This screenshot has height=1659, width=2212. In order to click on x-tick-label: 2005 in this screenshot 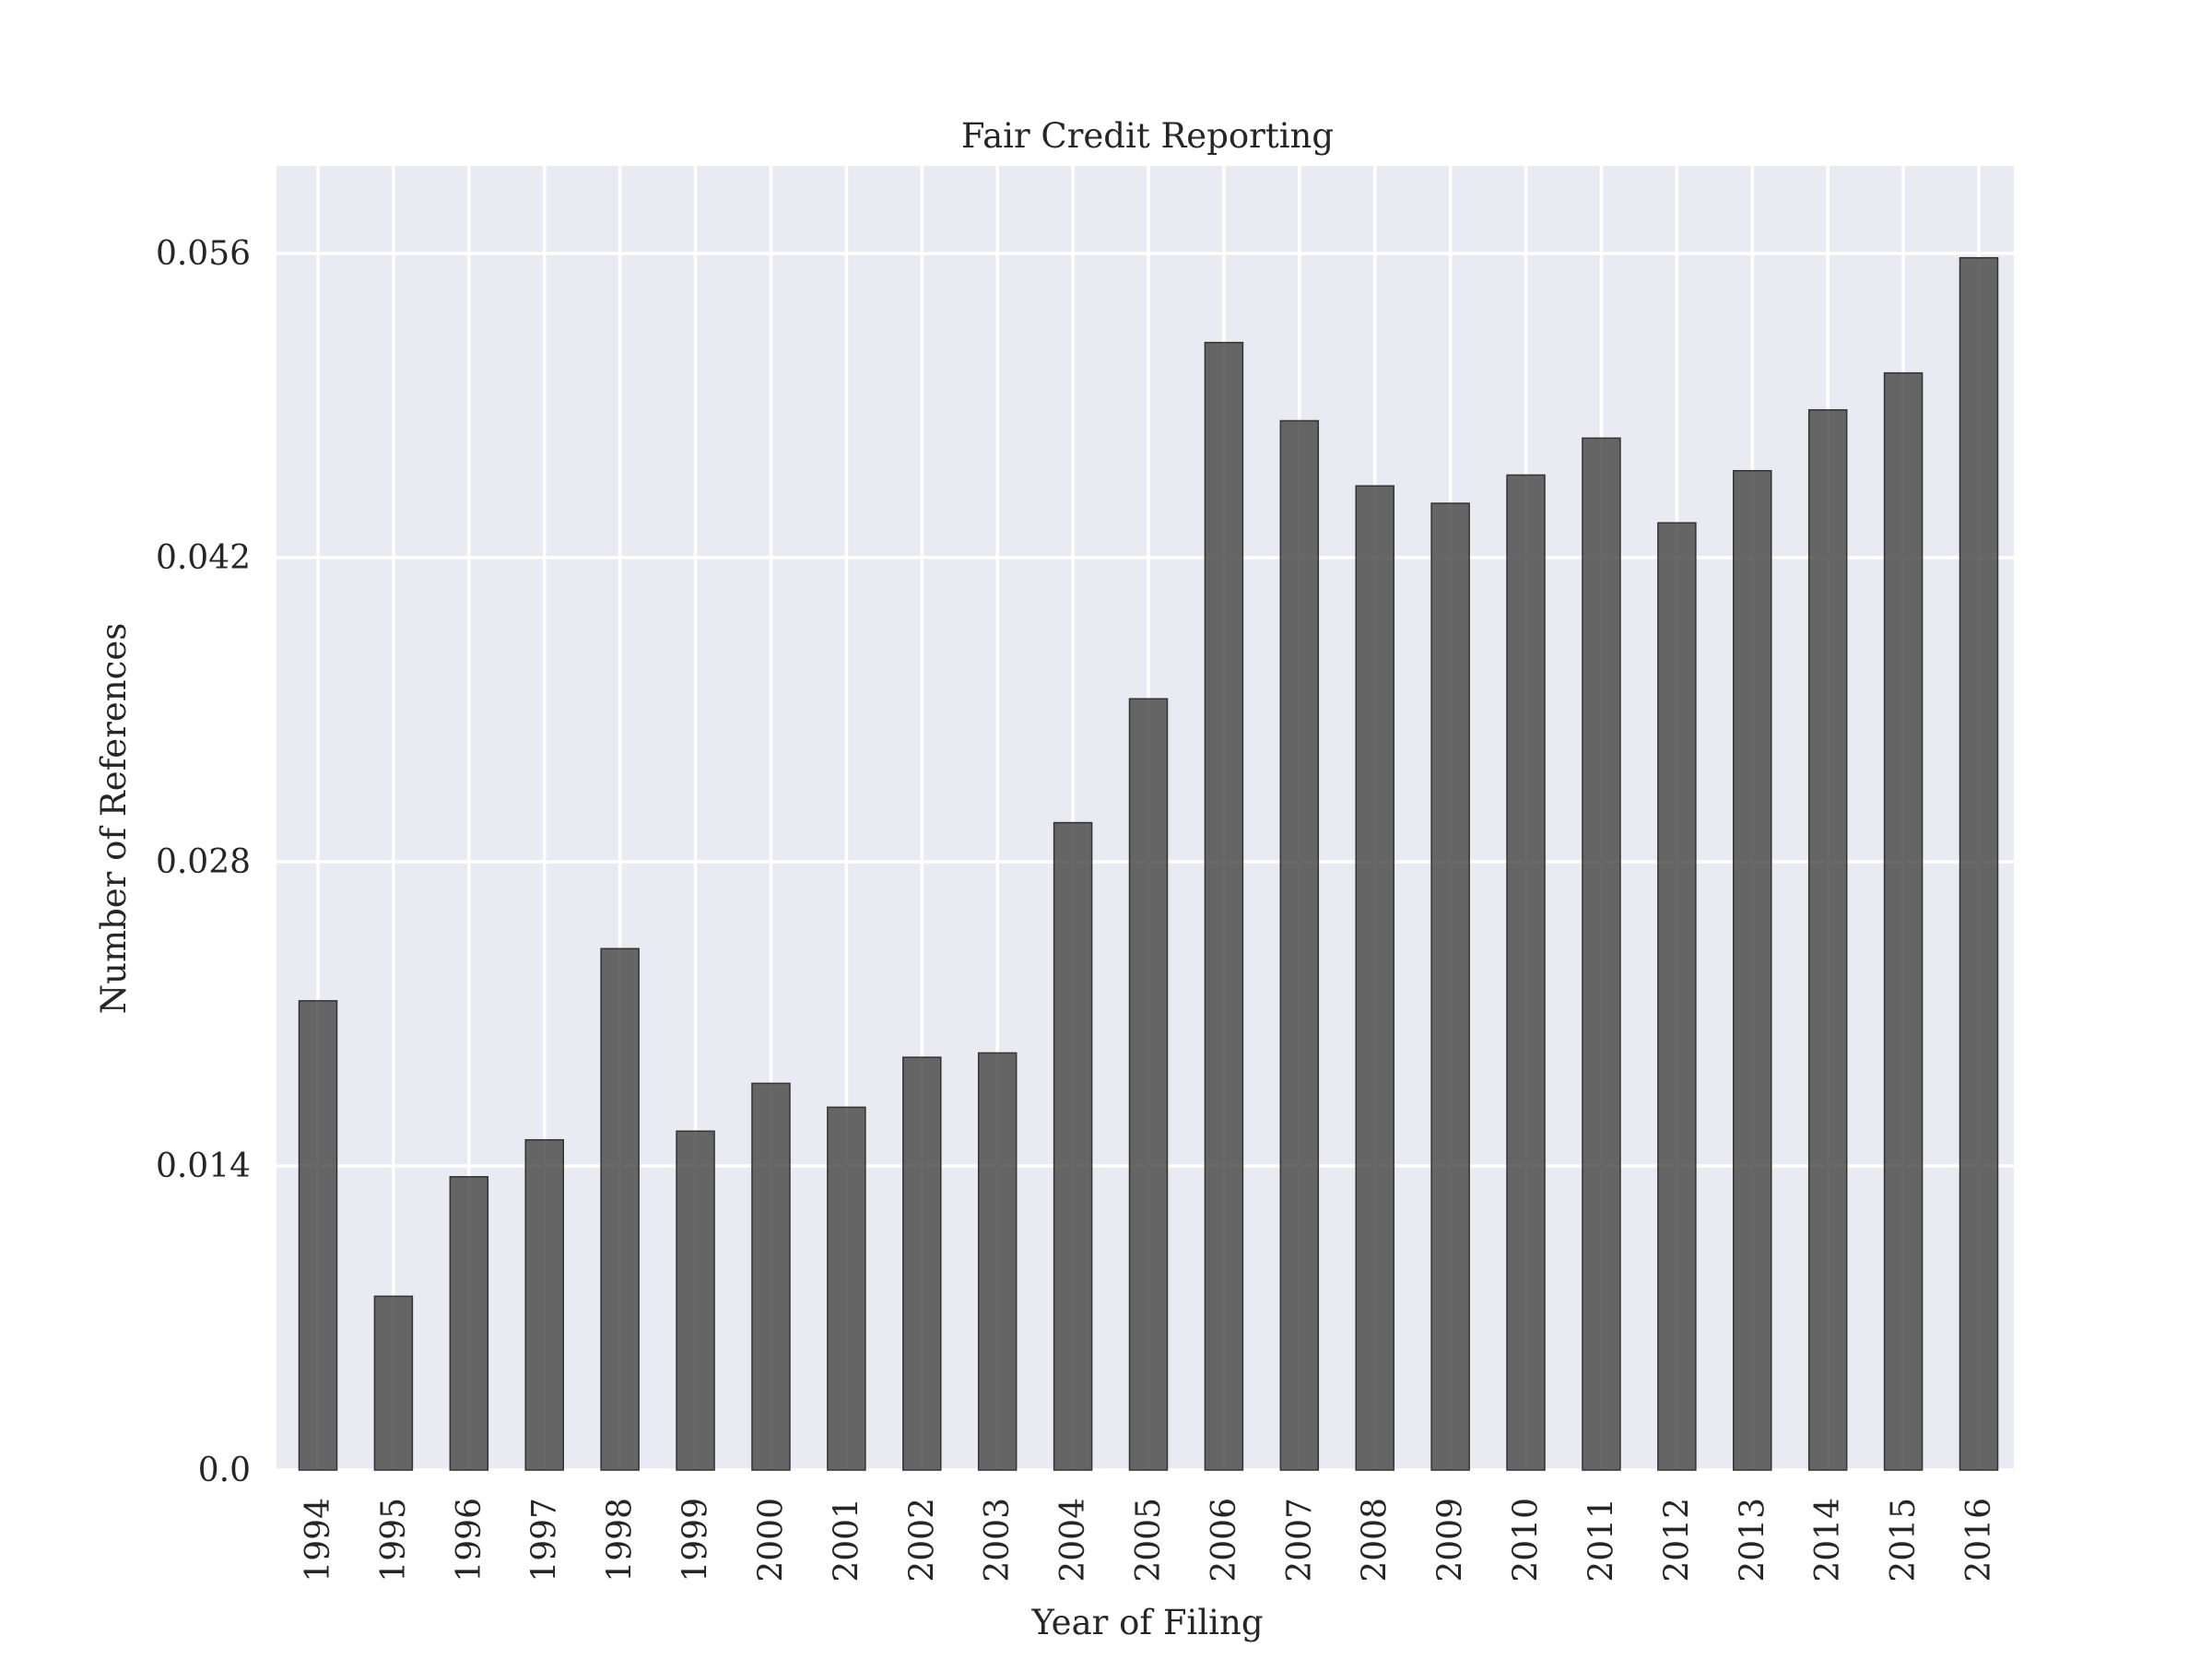, I will do `click(1149, 1540)`.